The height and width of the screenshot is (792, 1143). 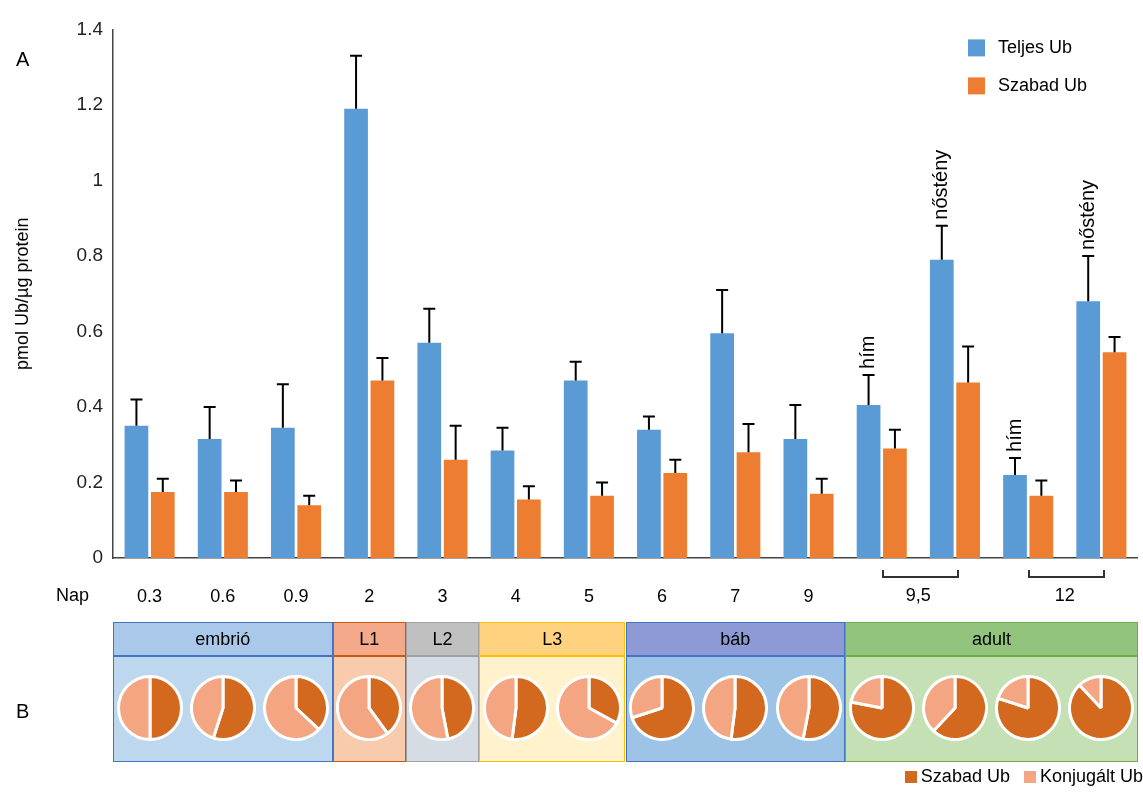 What do you see at coordinates (369, 639) in the screenshot?
I see `text: L1` at bounding box center [369, 639].